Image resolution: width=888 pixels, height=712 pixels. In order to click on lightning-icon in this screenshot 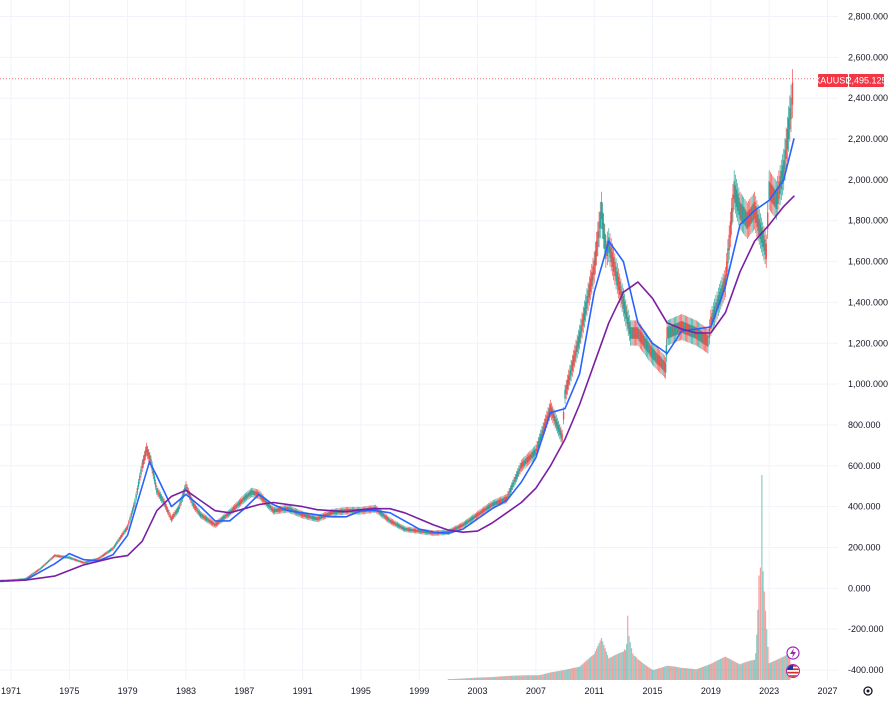, I will do `click(793, 653)`.